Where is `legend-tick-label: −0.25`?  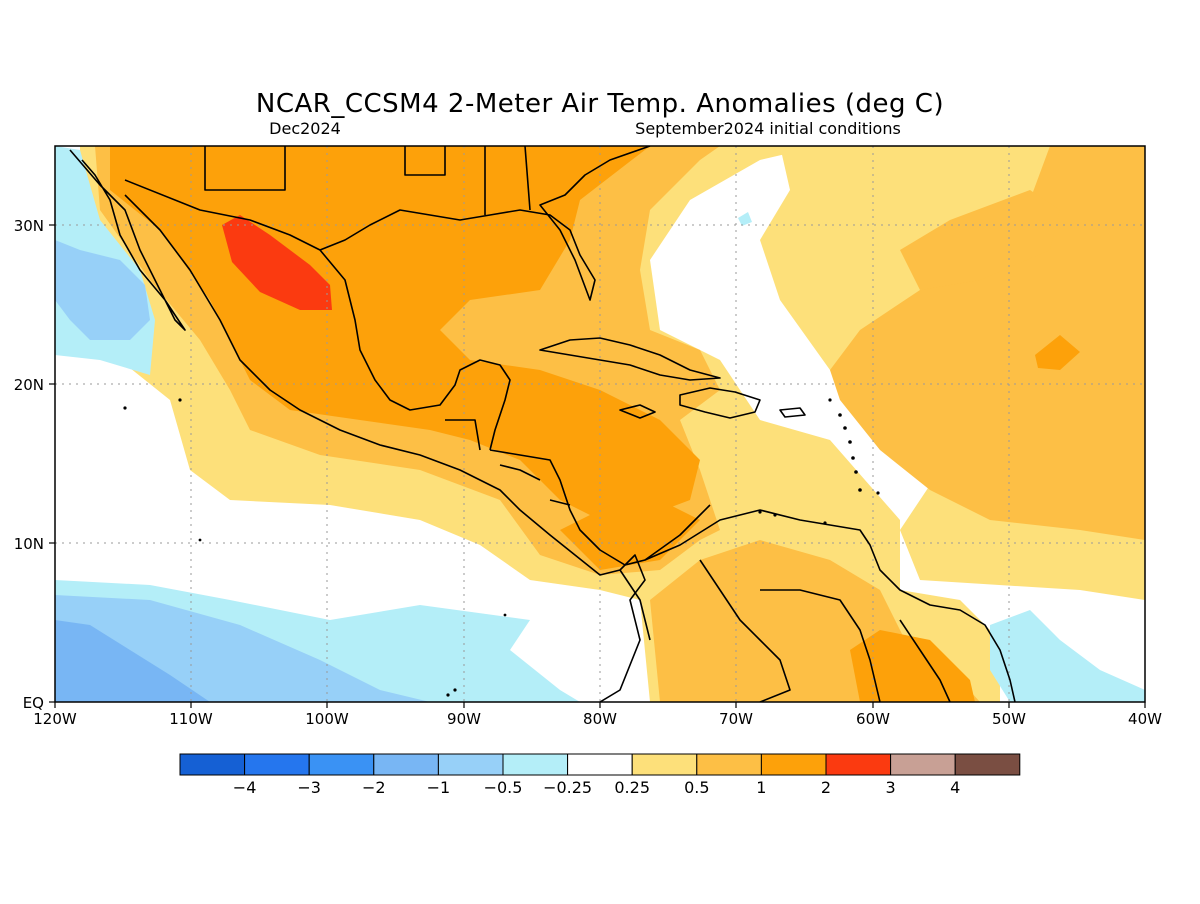
legend-tick-label: −0.25 is located at coordinates (567, 787).